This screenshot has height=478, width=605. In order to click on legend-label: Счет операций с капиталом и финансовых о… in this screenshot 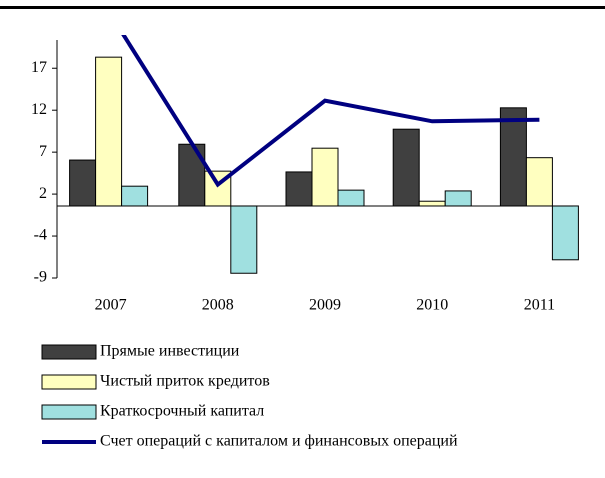, I will do `click(279, 441)`.